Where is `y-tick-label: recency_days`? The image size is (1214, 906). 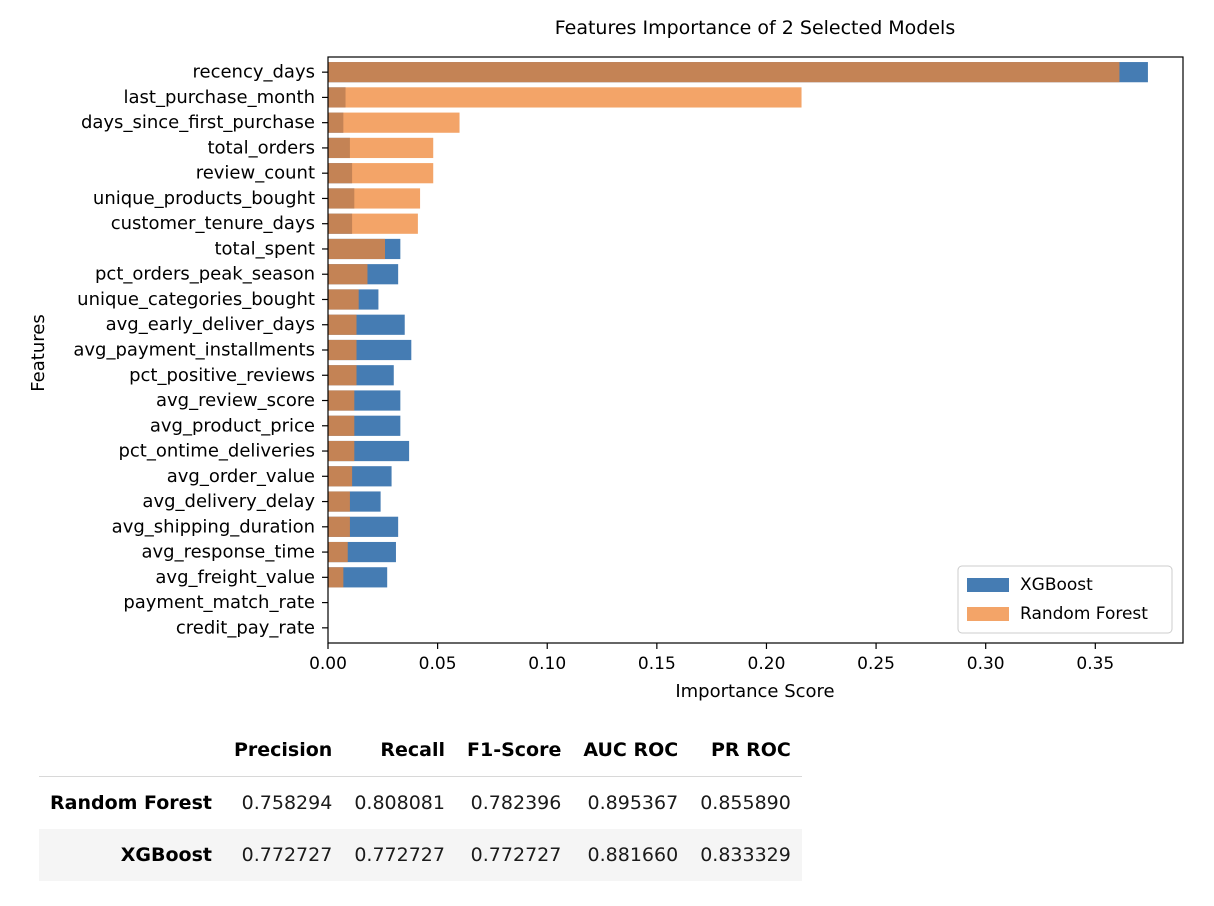
y-tick-label: recency_days is located at coordinates (254, 72).